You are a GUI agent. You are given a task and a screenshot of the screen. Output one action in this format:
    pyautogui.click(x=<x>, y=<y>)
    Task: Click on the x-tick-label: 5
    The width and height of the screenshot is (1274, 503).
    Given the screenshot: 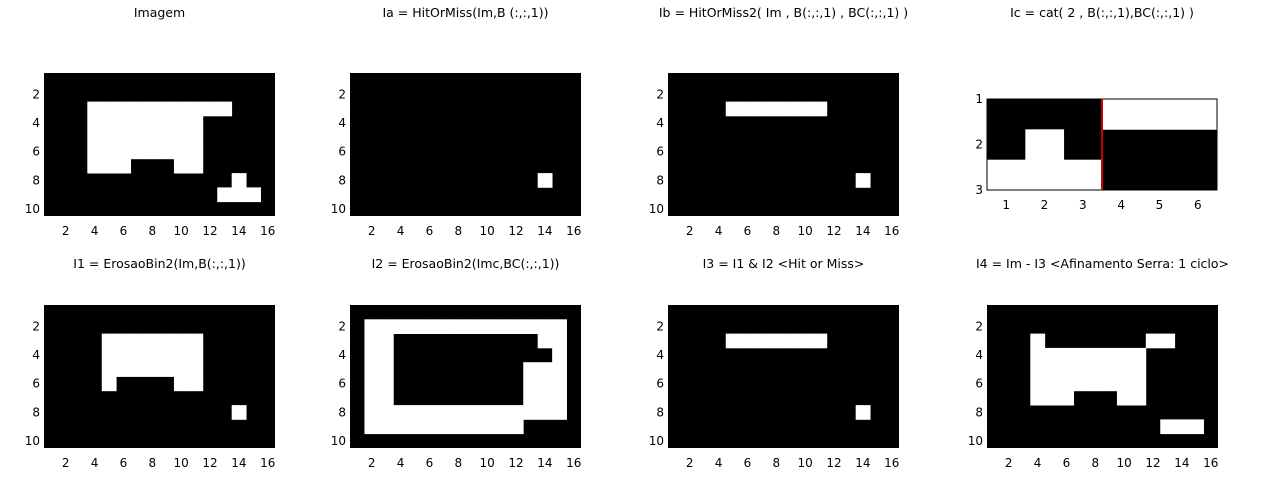 What is the action you would take?
    pyautogui.click(x=1160, y=205)
    